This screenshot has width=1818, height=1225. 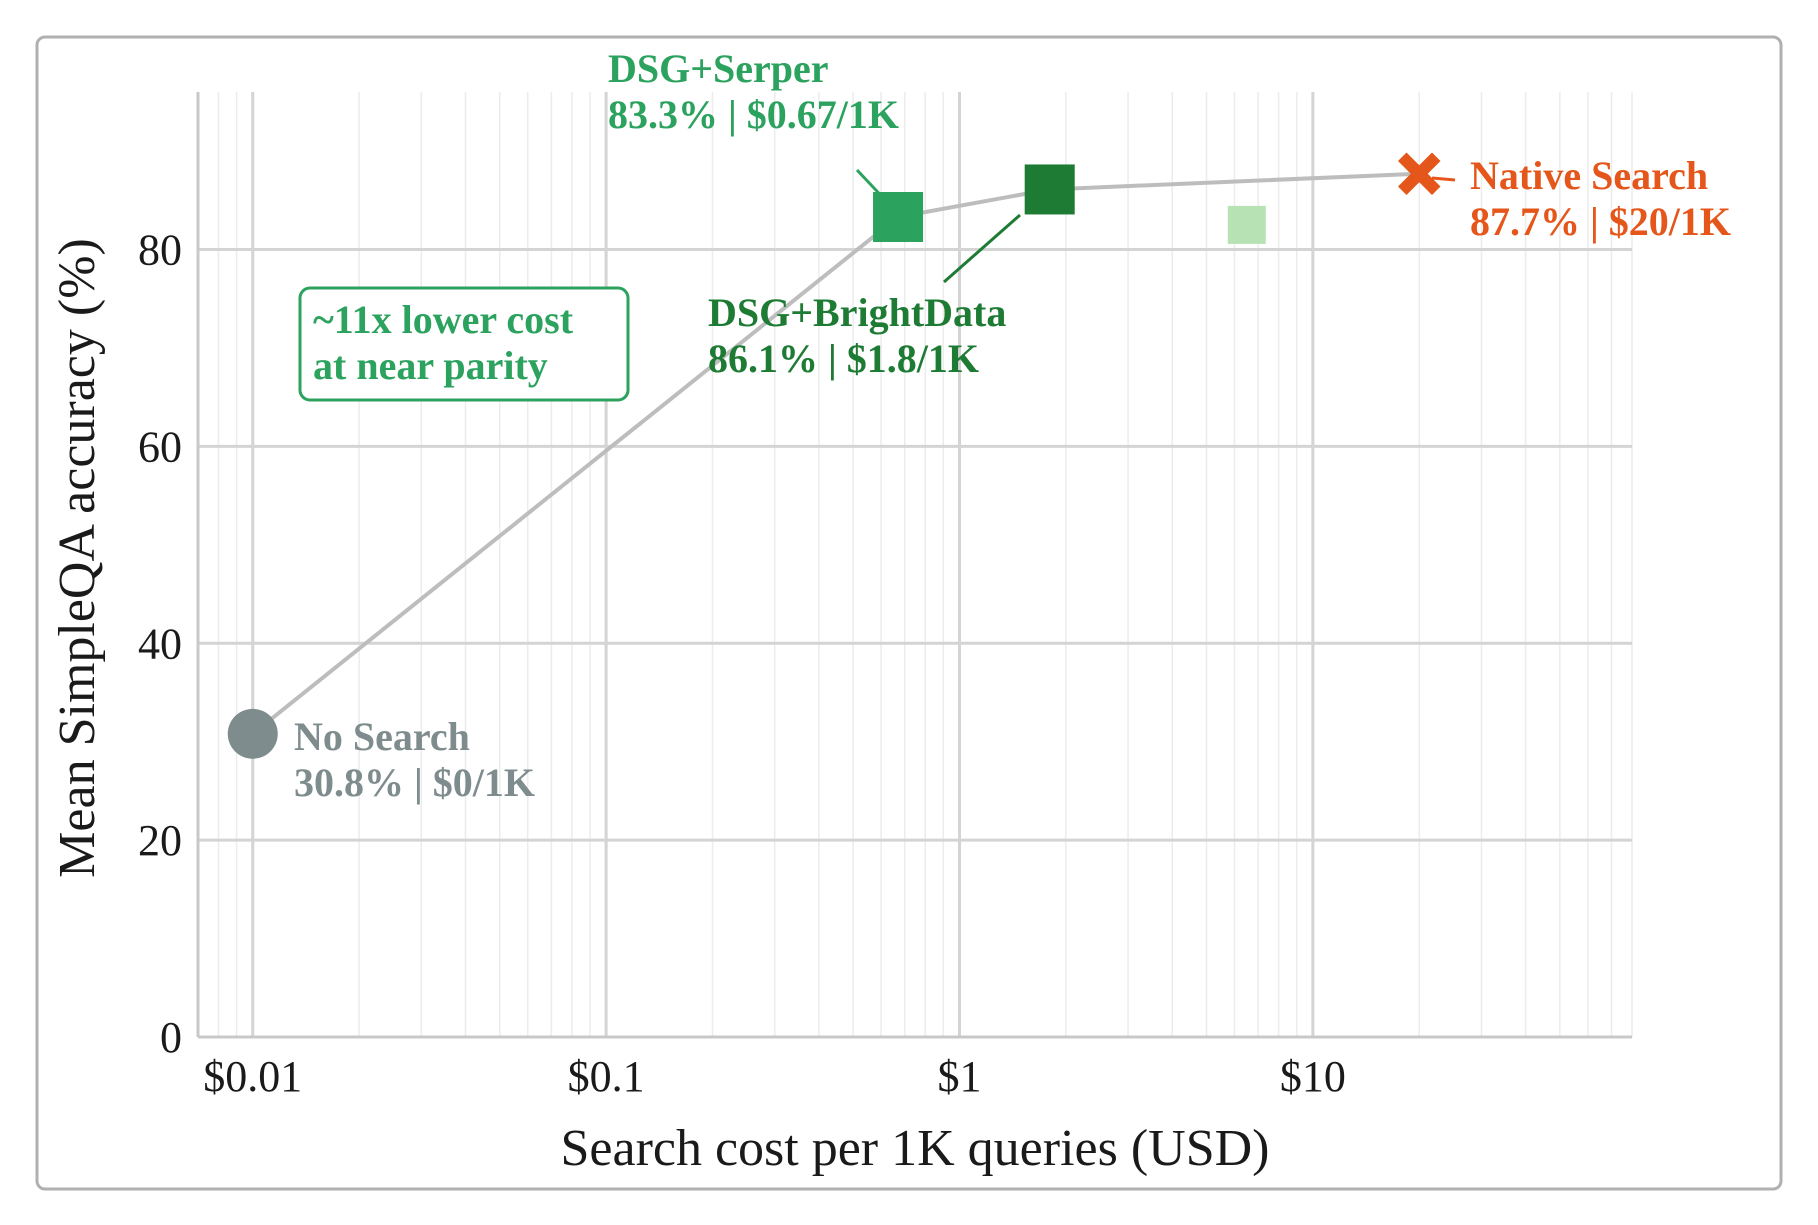 I want to click on x-tick-label: $0.01, so click(x=252, y=1076).